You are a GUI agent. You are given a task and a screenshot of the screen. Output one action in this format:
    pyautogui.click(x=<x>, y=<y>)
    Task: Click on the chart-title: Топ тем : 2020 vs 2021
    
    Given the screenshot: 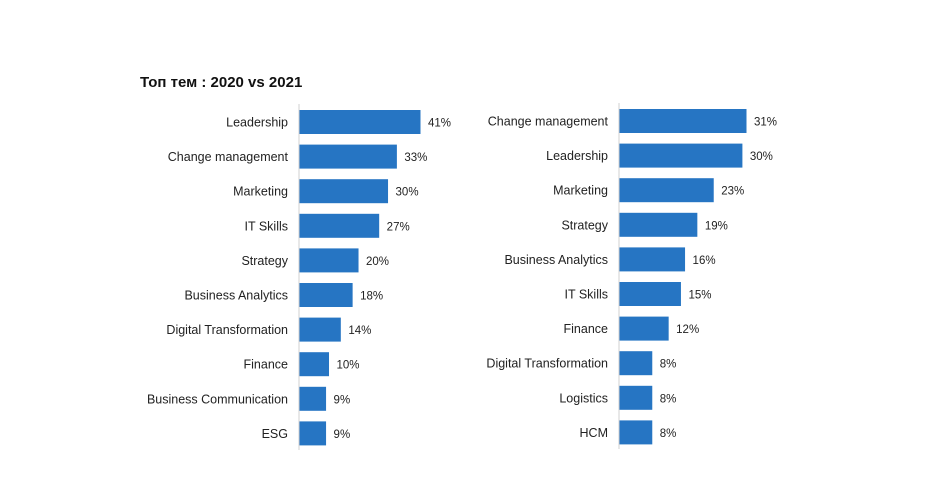 What is the action you would take?
    pyautogui.click(x=221, y=82)
    